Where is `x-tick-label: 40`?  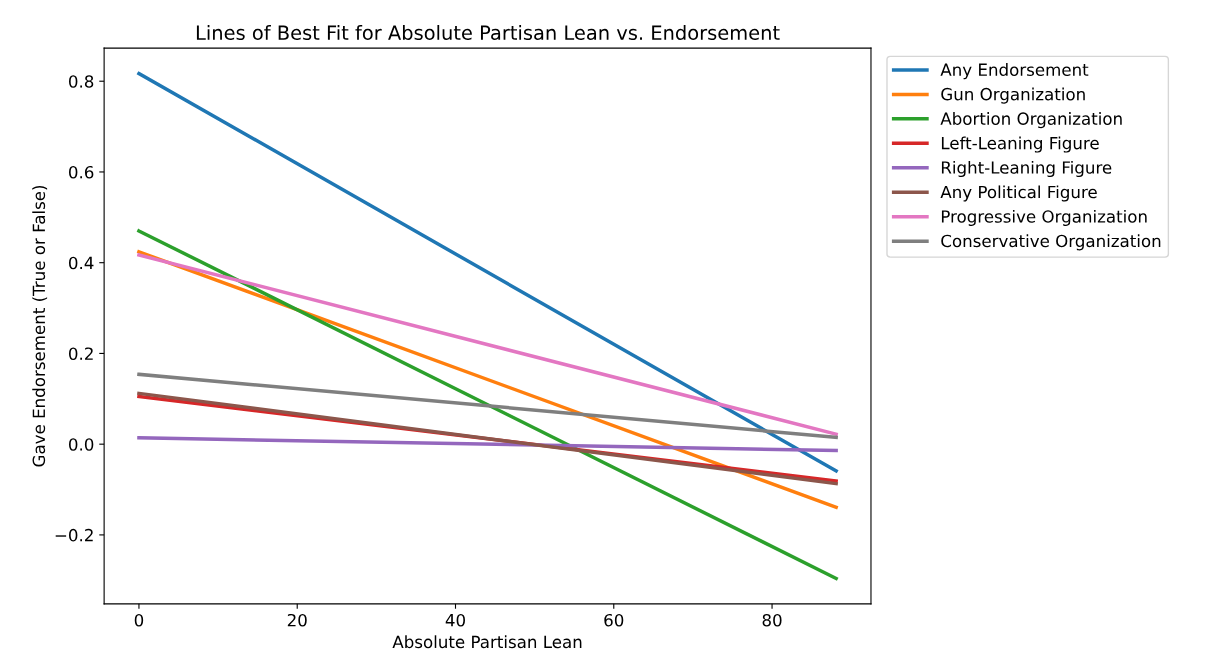
x-tick-label: 40 is located at coordinates (455, 620).